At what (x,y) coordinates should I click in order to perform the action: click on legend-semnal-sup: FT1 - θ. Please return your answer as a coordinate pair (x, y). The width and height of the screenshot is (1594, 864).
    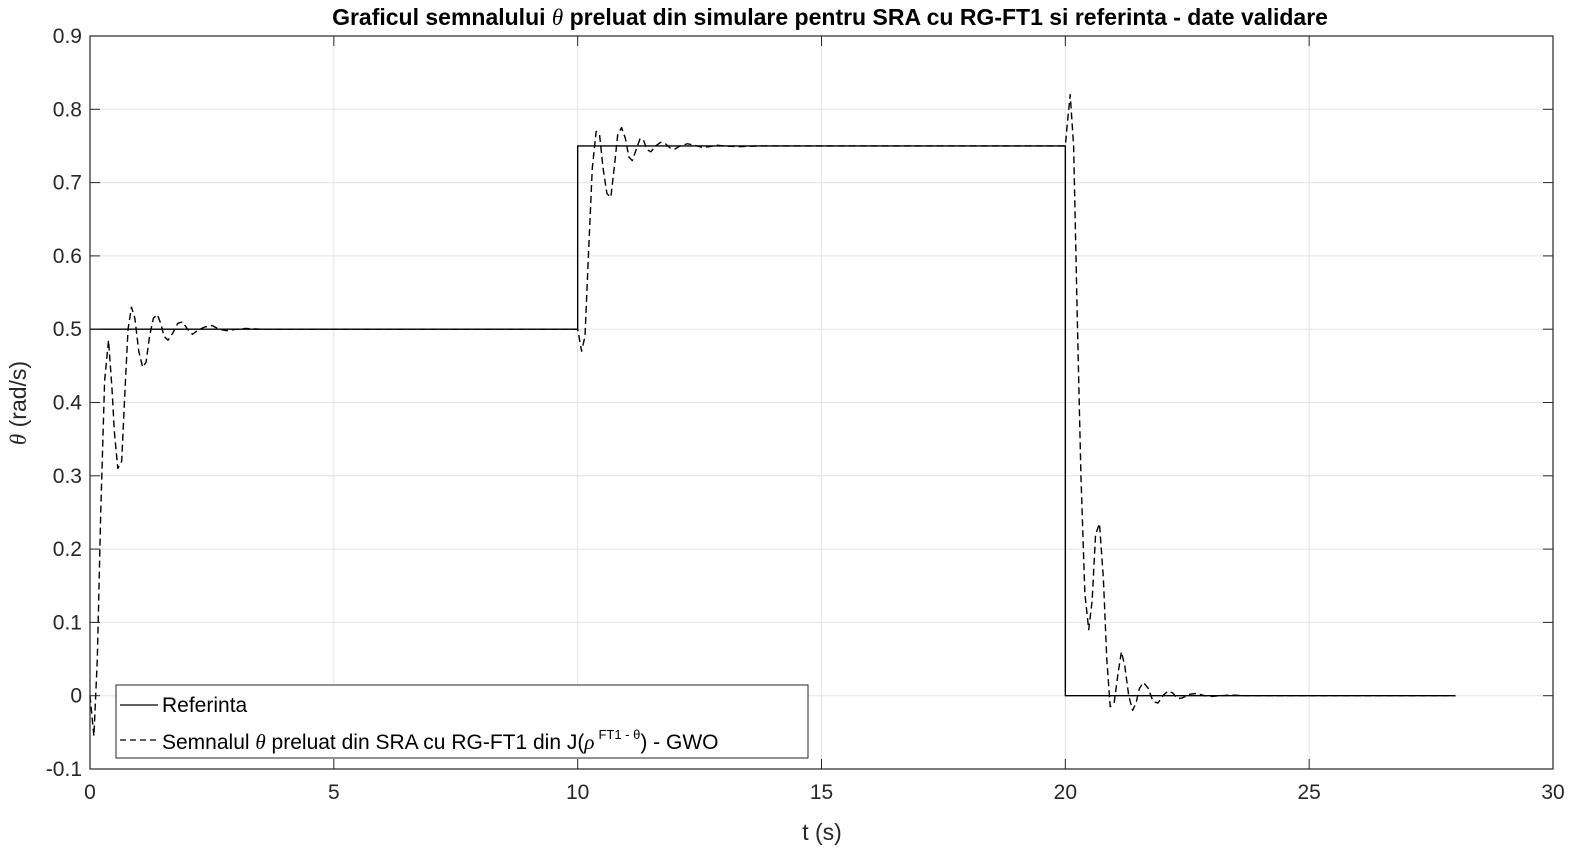
    Looking at the image, I should click on (619, 734).